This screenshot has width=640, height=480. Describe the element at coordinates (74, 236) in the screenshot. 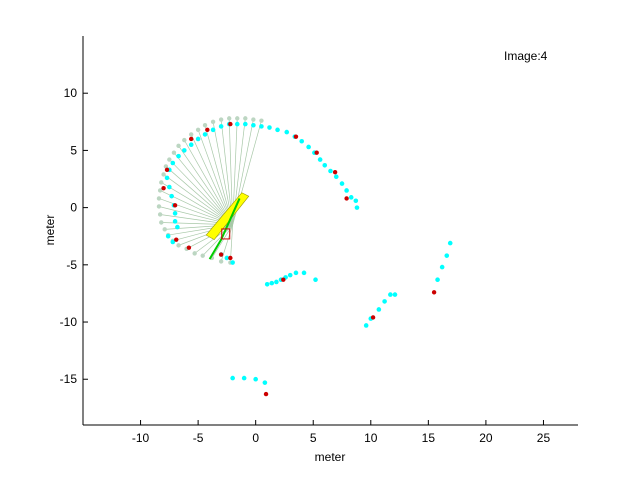

I see `y-ticks: -15 -10 -5 0 5 10` at that location.